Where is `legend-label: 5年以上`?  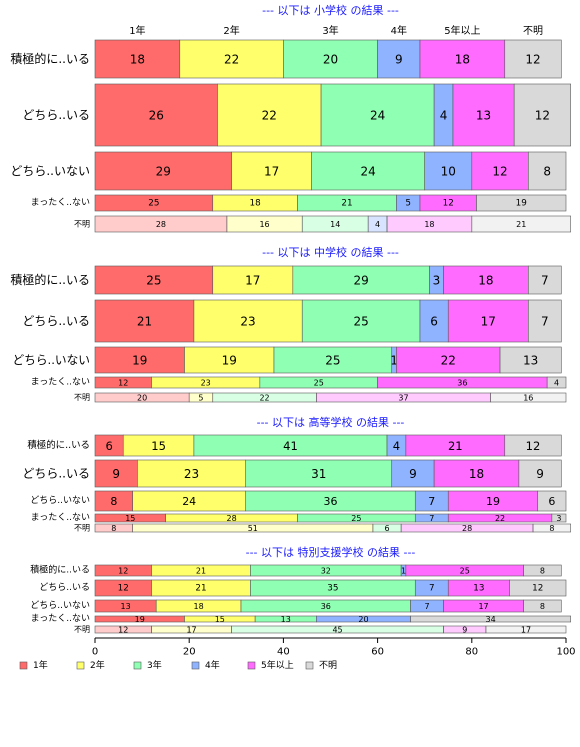 legend-label: 5年以上 is located at coordinates (277, 665).